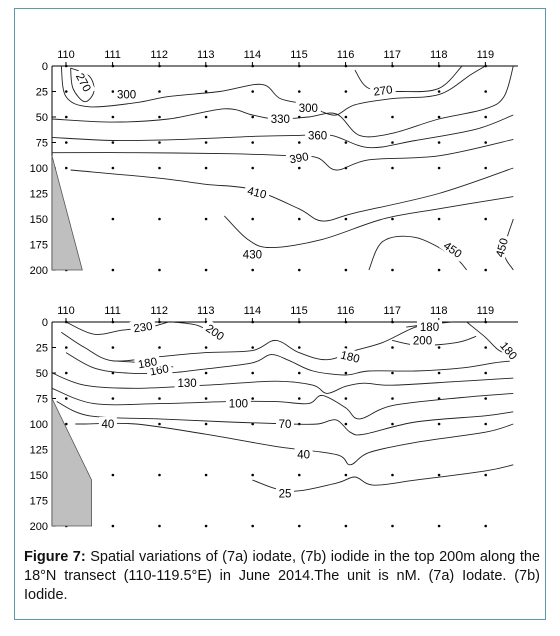 The image size is (560, 636). I want to click on y-tick-label: 25, so click(42, 349).